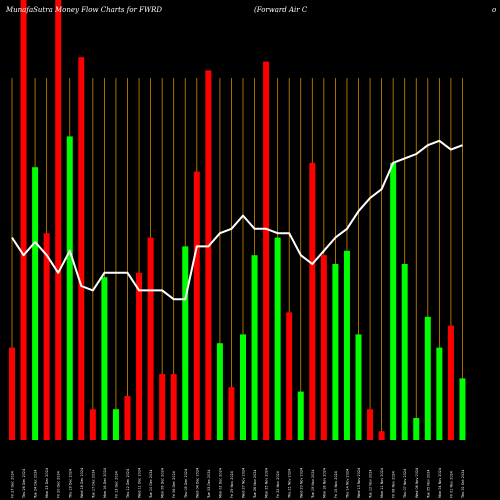 This screenshot has height=500, width=500. What do you see at coordinates (82, 483) in the screenshot?
I see `x-tick-label: Wed 18 Dec 2024` at bounding box center [82, 483].